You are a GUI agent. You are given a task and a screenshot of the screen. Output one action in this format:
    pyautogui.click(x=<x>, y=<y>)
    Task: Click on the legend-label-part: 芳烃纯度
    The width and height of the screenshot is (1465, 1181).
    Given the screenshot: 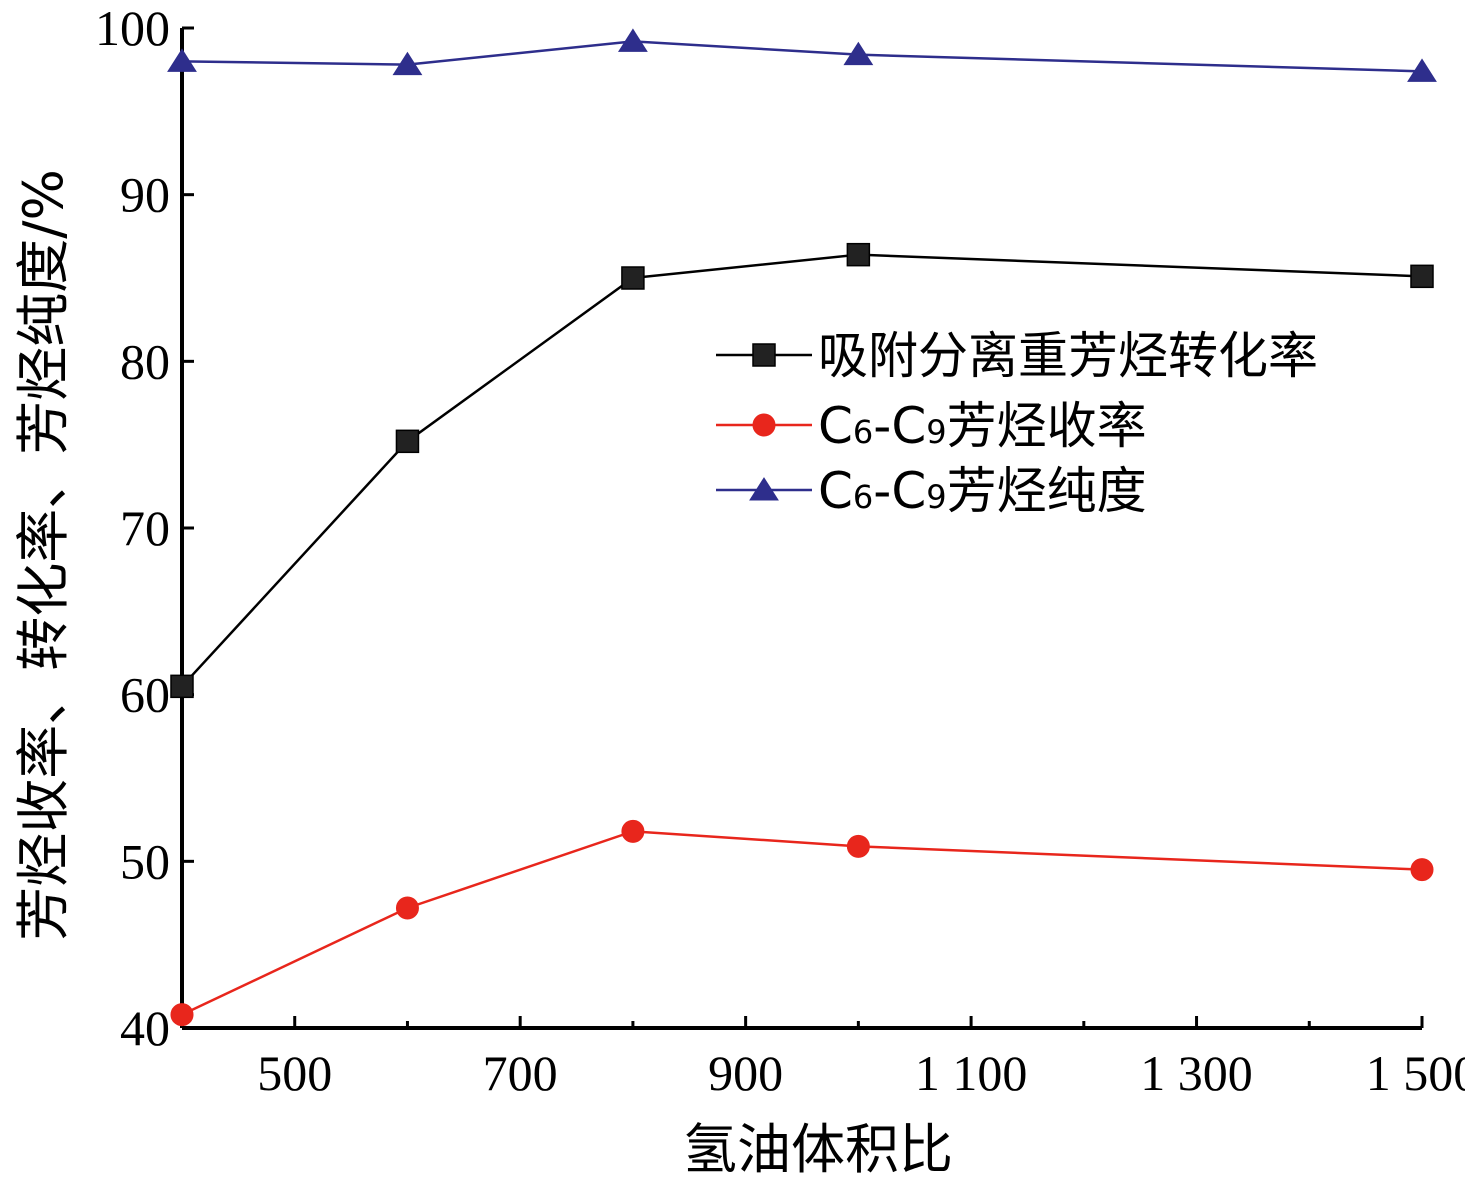 What is the action you would take?
    pyautogui.click(x=1047, y=491)
    